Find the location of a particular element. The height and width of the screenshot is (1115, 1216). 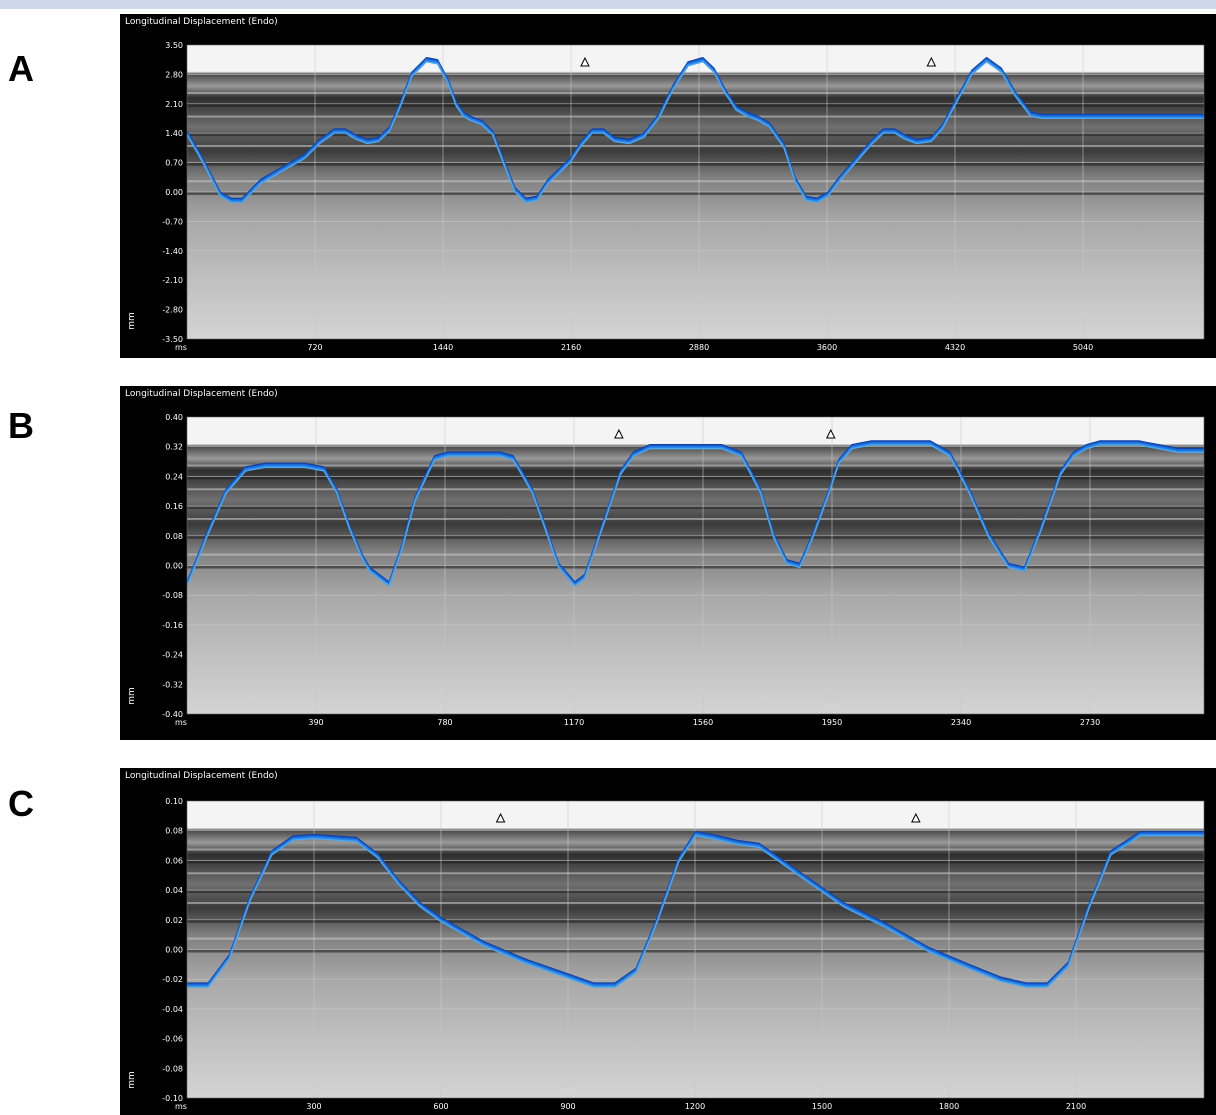

y-tick-label: -0.04 is located at coordinates (172, 1009).